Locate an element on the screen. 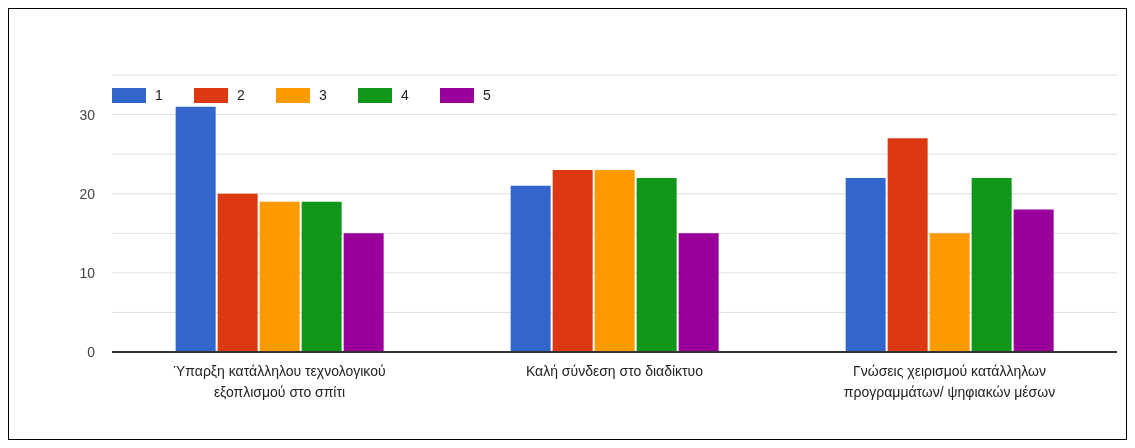 This screenshot has width=1135, height=448. y-tick-label: 20 is located at coordinates (87, 193).